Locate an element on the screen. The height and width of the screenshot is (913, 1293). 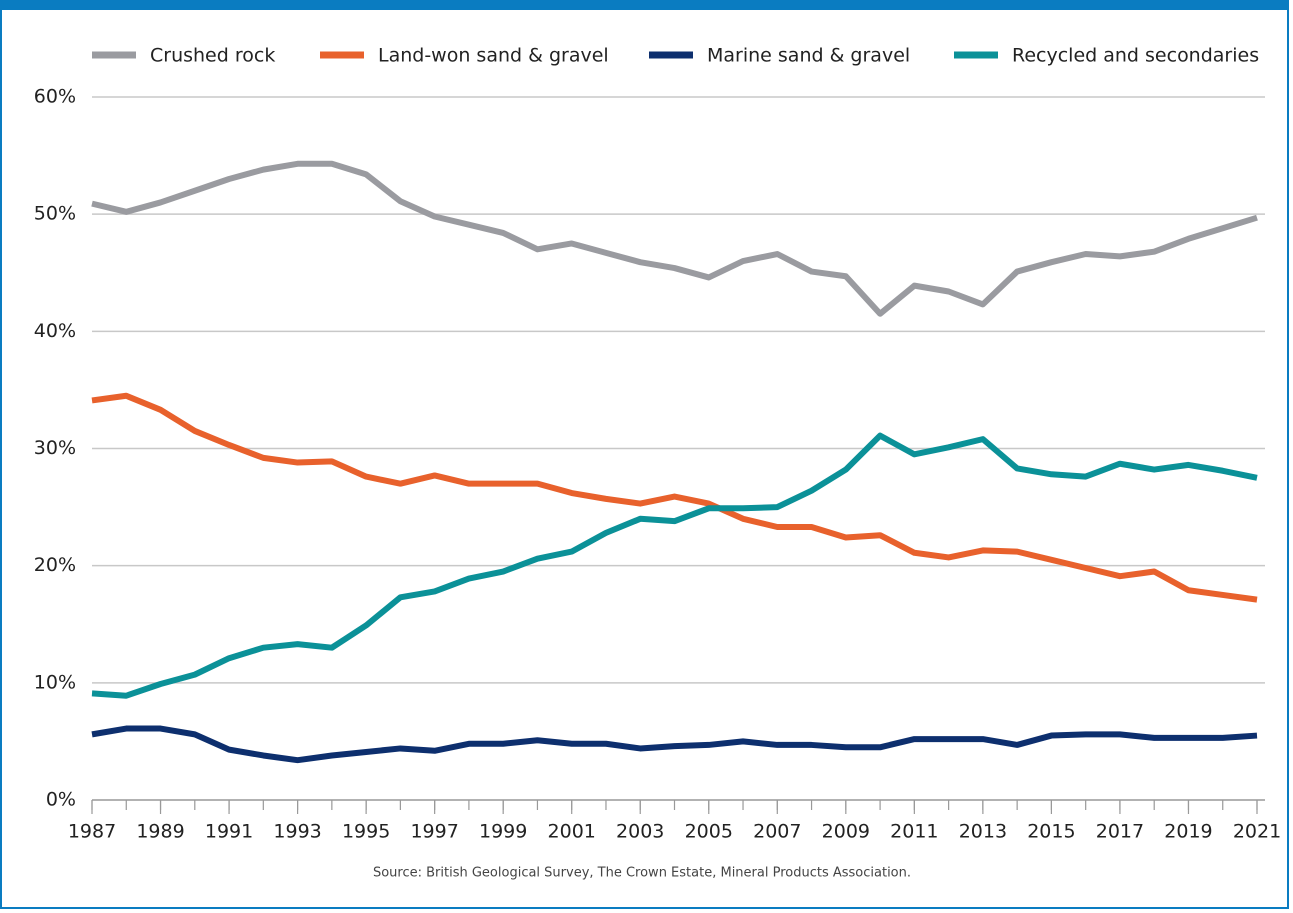
legend-label: Recycled and secondaries is located at coordinates (1135, 56).